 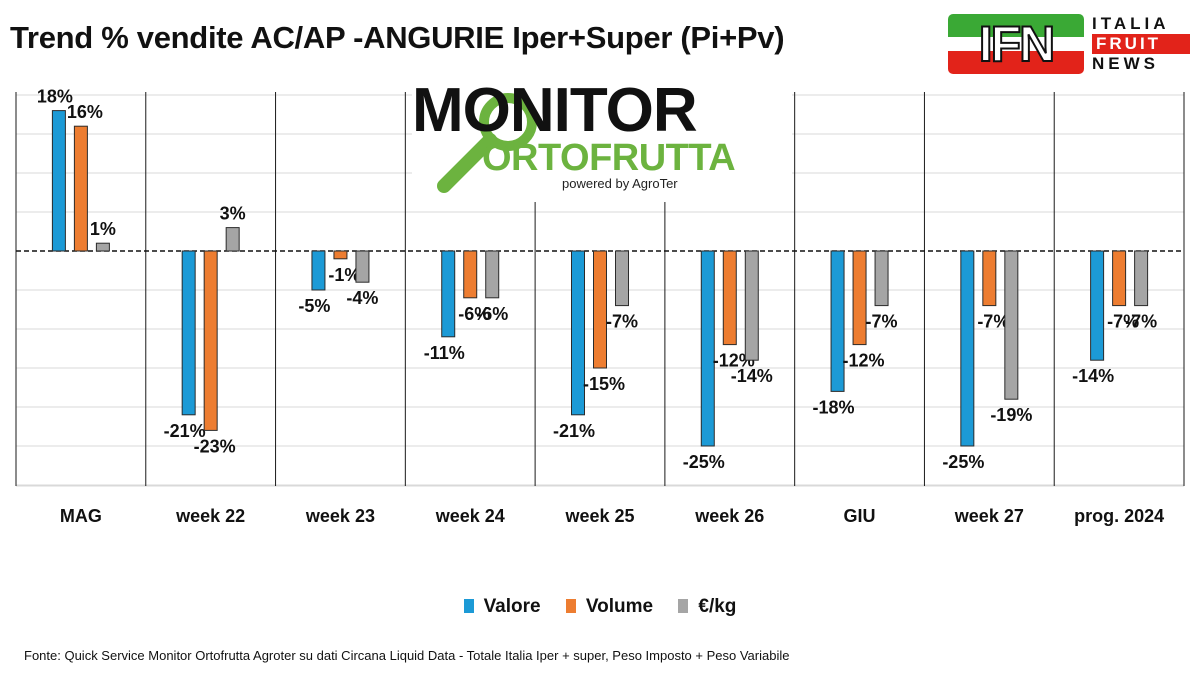 What do you see at coordinates (834, 407) in the screenshot?
I see `data-label: -18%` at bounding box center [834, 407].